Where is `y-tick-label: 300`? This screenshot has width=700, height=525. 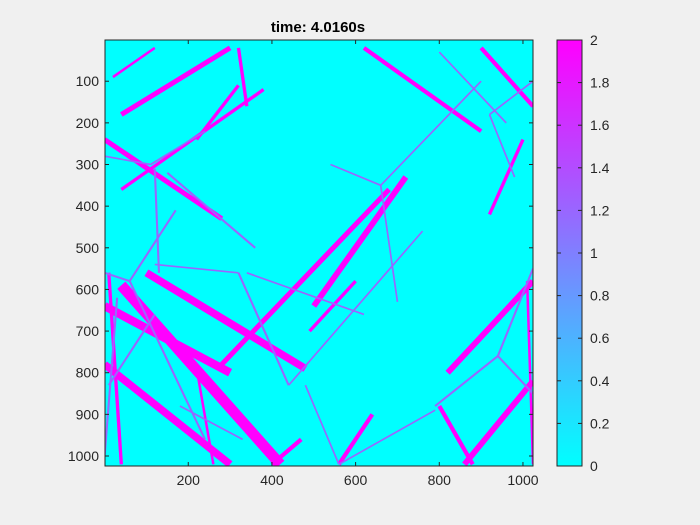 y-tick-label: 300 is located at coordinates (88, 165).